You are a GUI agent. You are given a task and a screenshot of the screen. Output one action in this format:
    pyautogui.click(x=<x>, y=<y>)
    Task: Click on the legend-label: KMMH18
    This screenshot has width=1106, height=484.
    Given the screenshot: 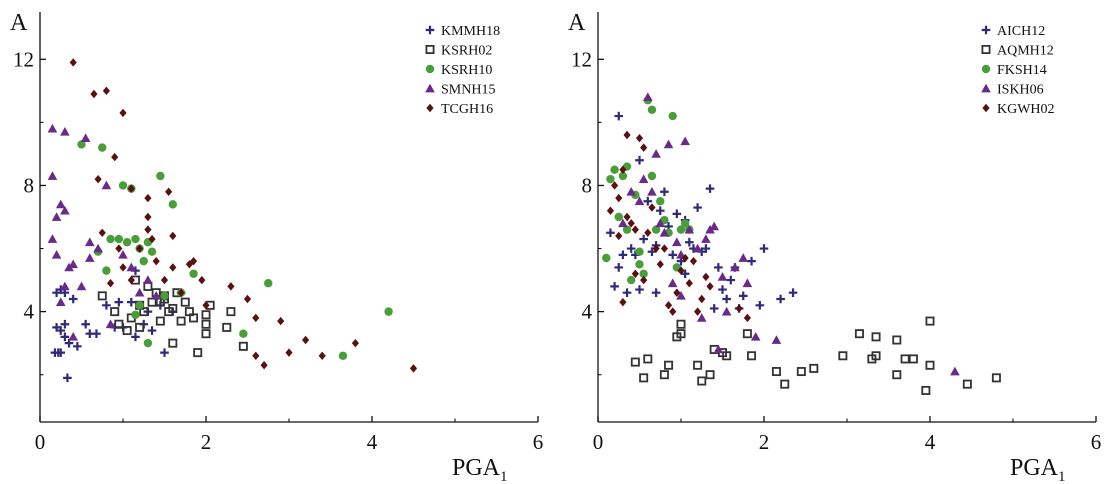 What is the action you would take?
    pyautogui.click(x=470, y=31)
    